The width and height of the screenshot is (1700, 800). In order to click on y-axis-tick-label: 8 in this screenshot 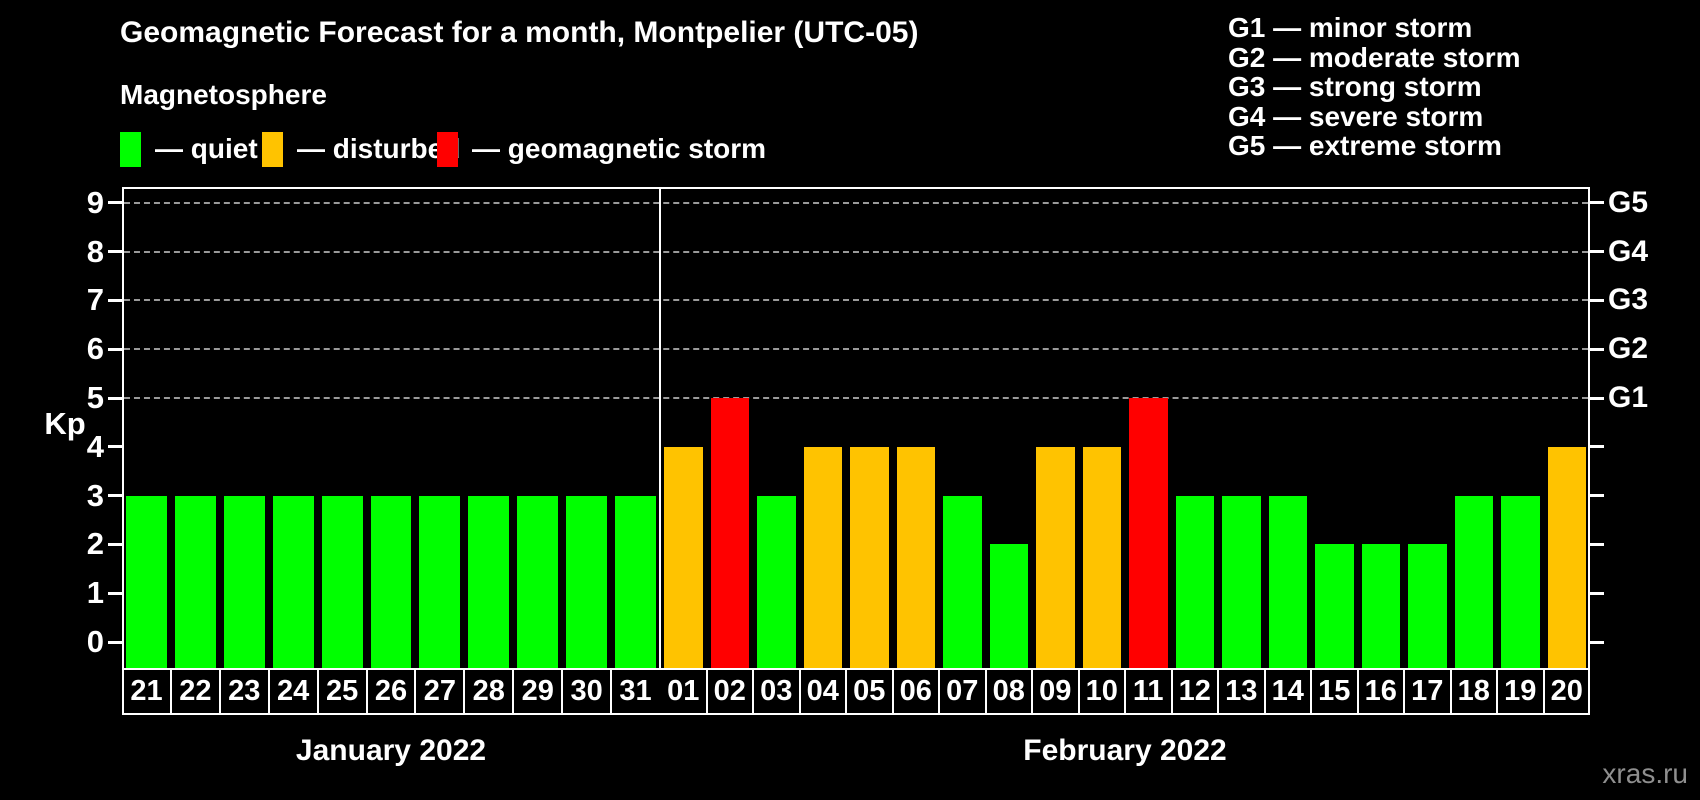, I will do `click(95, 251)`.